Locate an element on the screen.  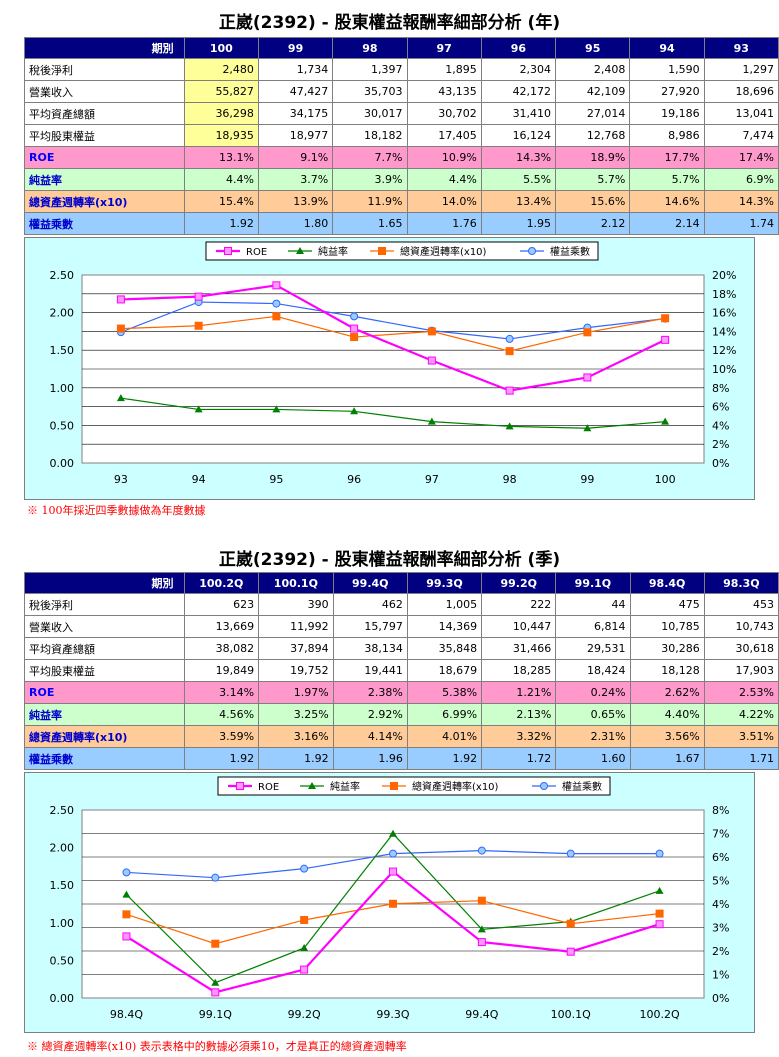
table-cell: 1.96 is located at coordinates (370, 758).